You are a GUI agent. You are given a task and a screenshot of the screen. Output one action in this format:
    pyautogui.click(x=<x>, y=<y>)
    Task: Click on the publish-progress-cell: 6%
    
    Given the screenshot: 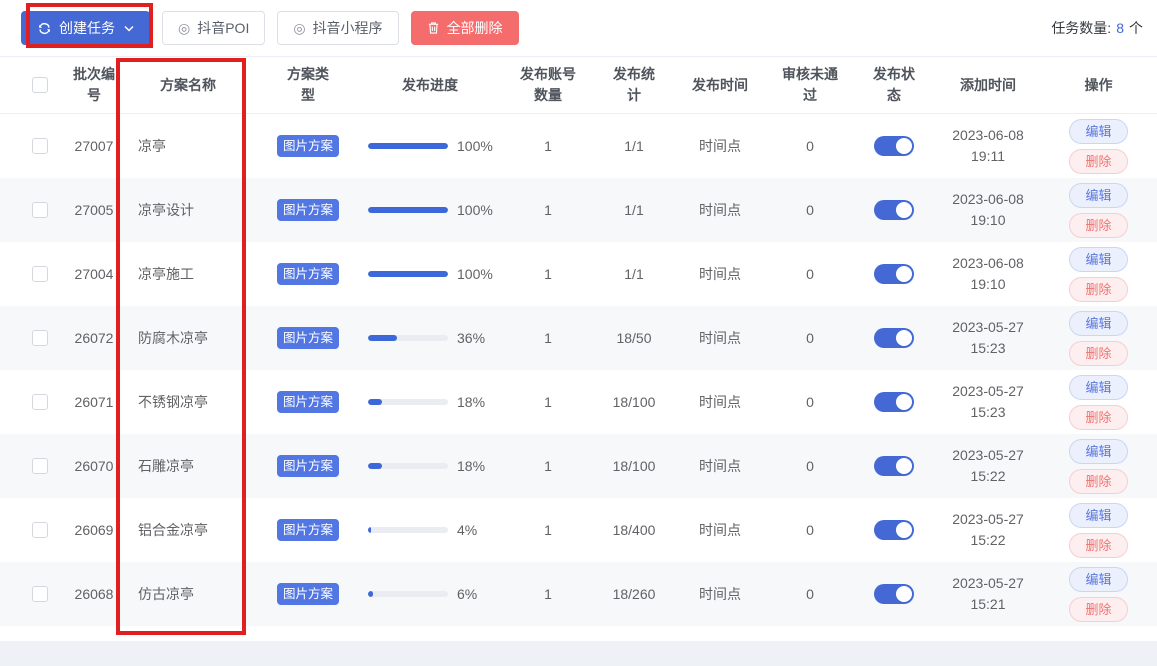 What is the action you would take?
    pyautogui.click(x=430, y=594)
    